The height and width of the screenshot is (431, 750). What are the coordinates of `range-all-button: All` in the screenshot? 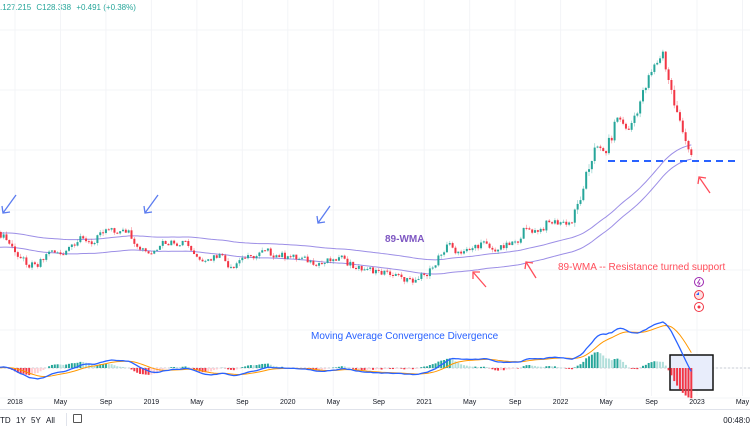 It's located at (50, 420).